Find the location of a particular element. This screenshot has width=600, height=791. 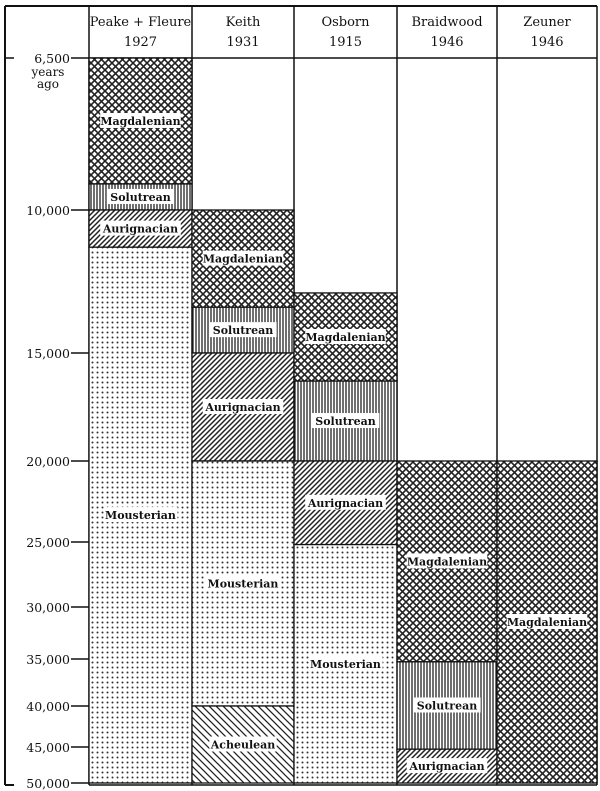

y-axis-unit-line1: years is located at coordinates (48, 72).